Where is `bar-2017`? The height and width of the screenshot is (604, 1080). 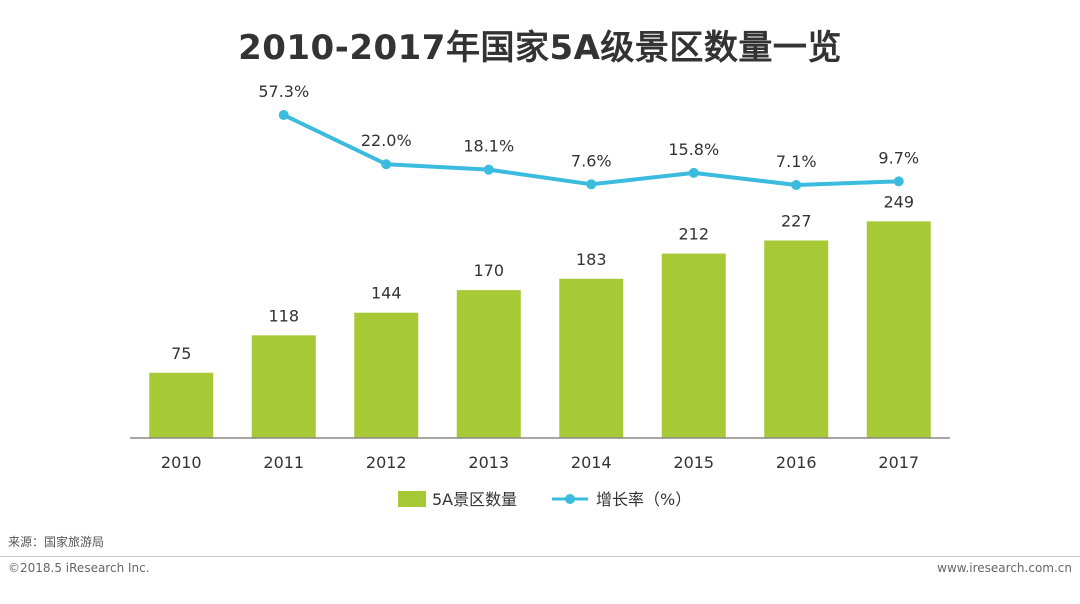 bar-2017 is located at coordinates (898, 329).